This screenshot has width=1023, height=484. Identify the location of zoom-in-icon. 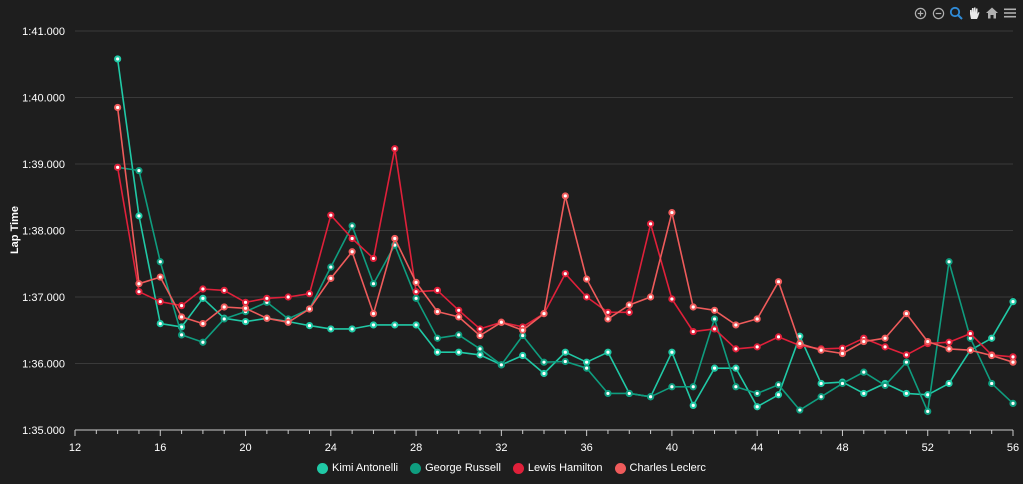
(920, 13).